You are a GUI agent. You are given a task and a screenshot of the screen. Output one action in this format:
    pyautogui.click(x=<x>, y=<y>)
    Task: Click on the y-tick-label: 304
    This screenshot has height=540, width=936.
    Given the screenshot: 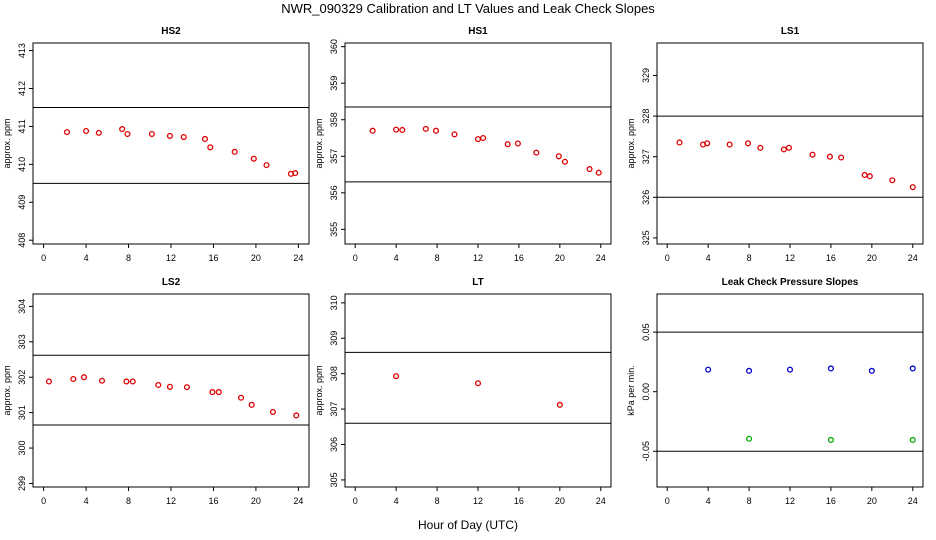 What is the action you would take?
    pyautogui.click(x=22, y=306)
    